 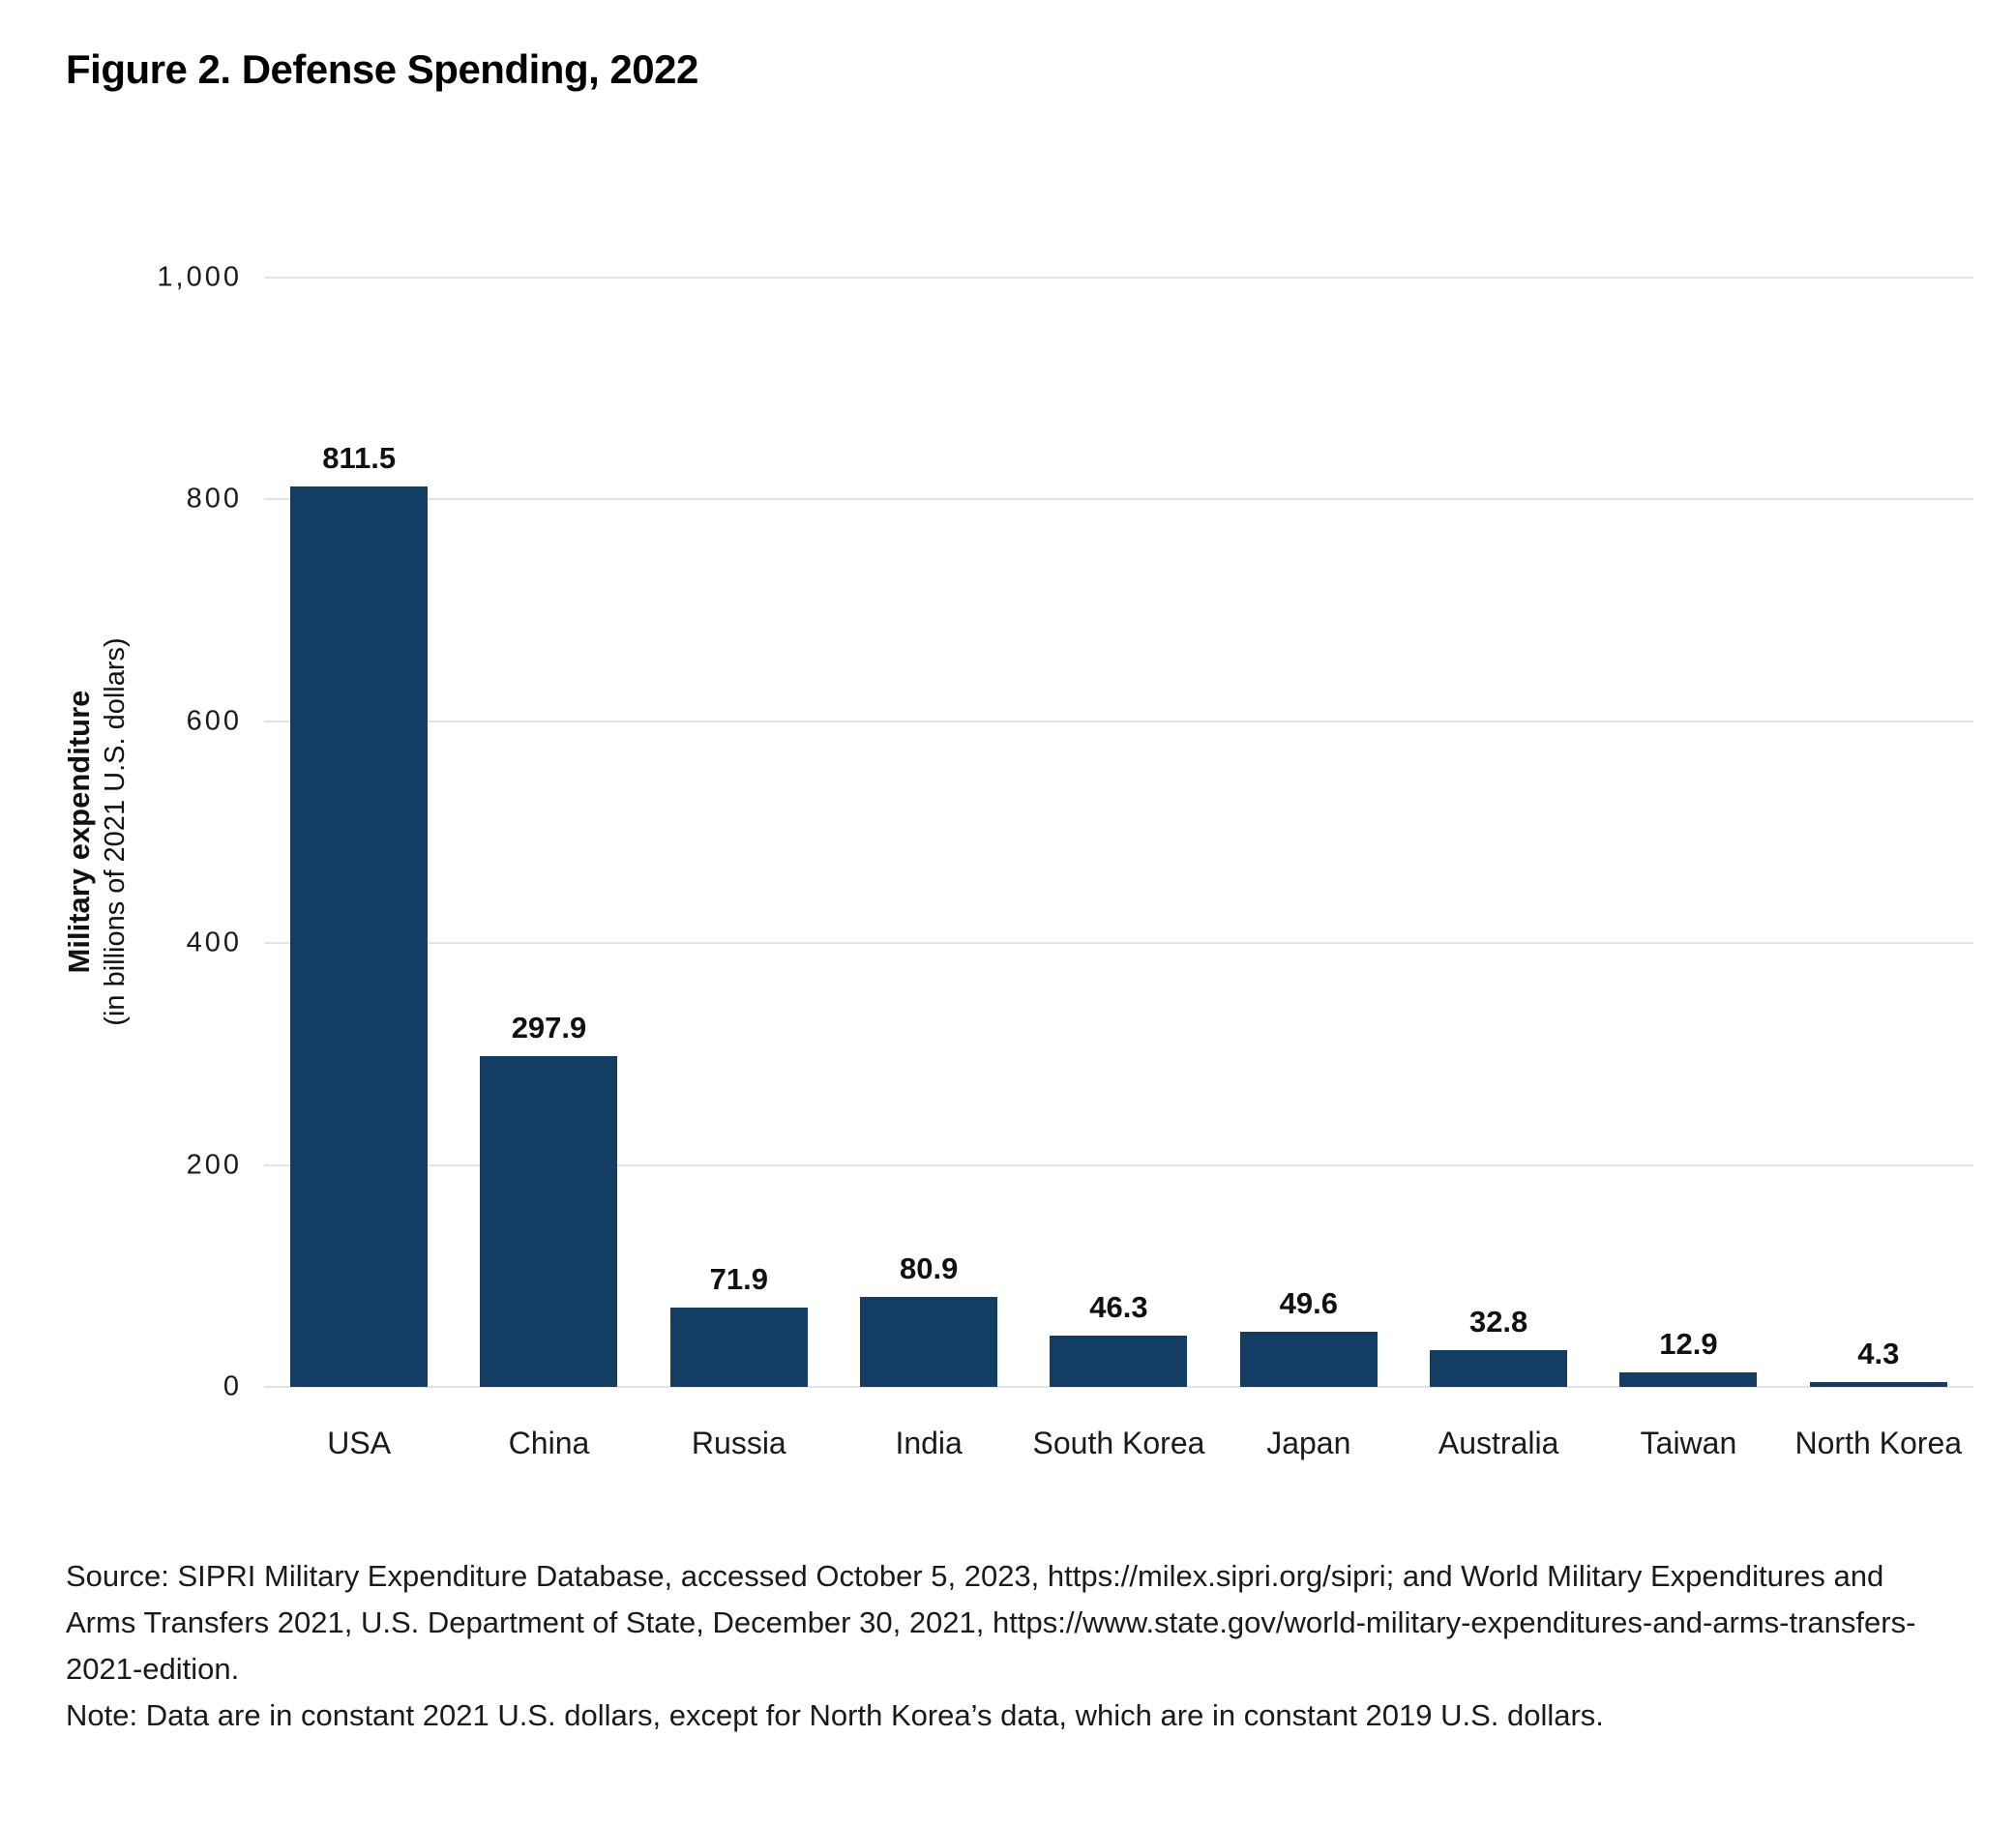 What do you see at coordinates (214, 942) in the screenshot?
I see `y-tick-label: 400` at bounding box center [214, 942].